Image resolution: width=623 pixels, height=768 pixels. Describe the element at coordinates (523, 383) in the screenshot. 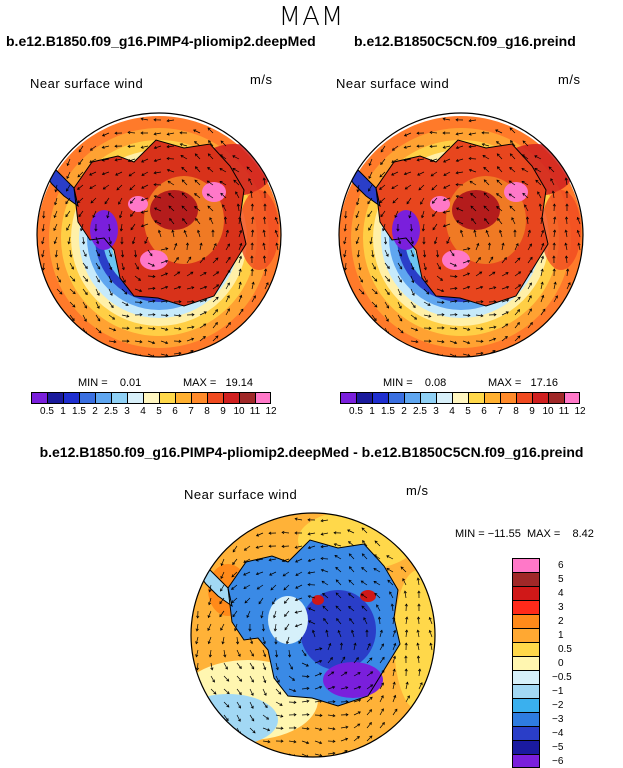

I see `panel-2-max: MAX = 17.16` at that location.